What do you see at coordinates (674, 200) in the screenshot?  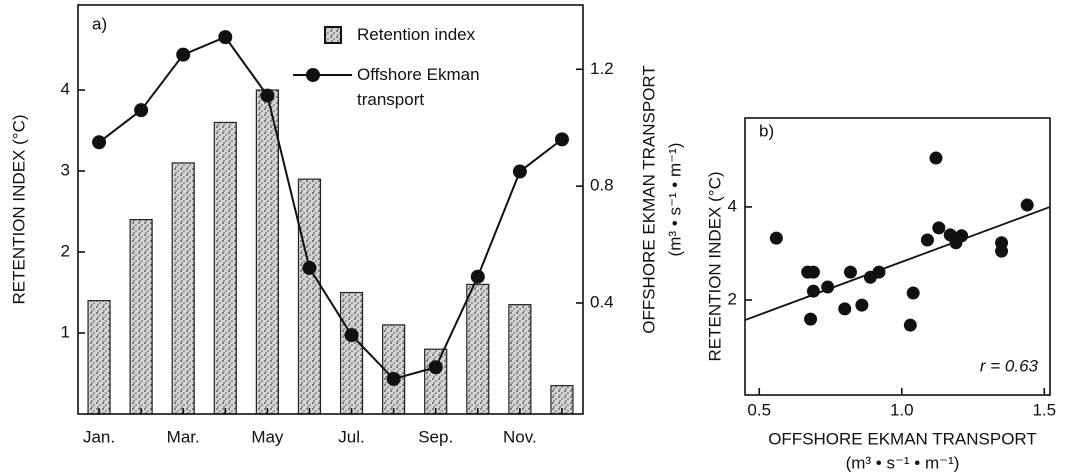 I see `y2-axis-label: (m³ • s⁻¹ • m⁻¹)` at bounding box center [674, 200].